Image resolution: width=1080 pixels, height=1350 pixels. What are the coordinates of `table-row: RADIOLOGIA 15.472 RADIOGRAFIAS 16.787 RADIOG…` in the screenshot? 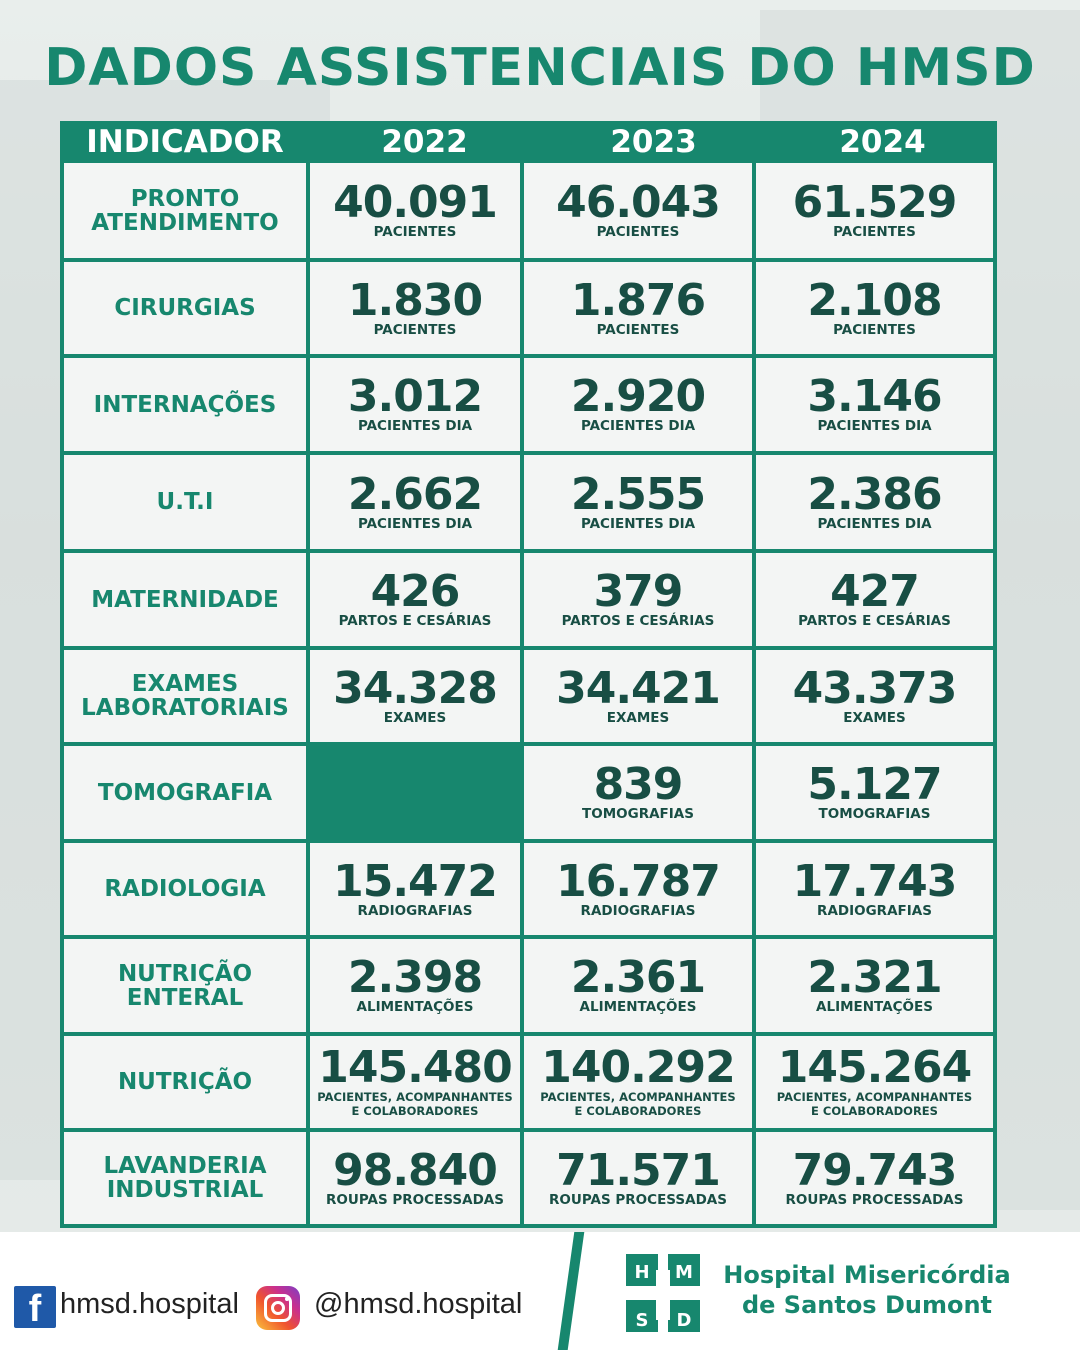 It's located at (528, 889).